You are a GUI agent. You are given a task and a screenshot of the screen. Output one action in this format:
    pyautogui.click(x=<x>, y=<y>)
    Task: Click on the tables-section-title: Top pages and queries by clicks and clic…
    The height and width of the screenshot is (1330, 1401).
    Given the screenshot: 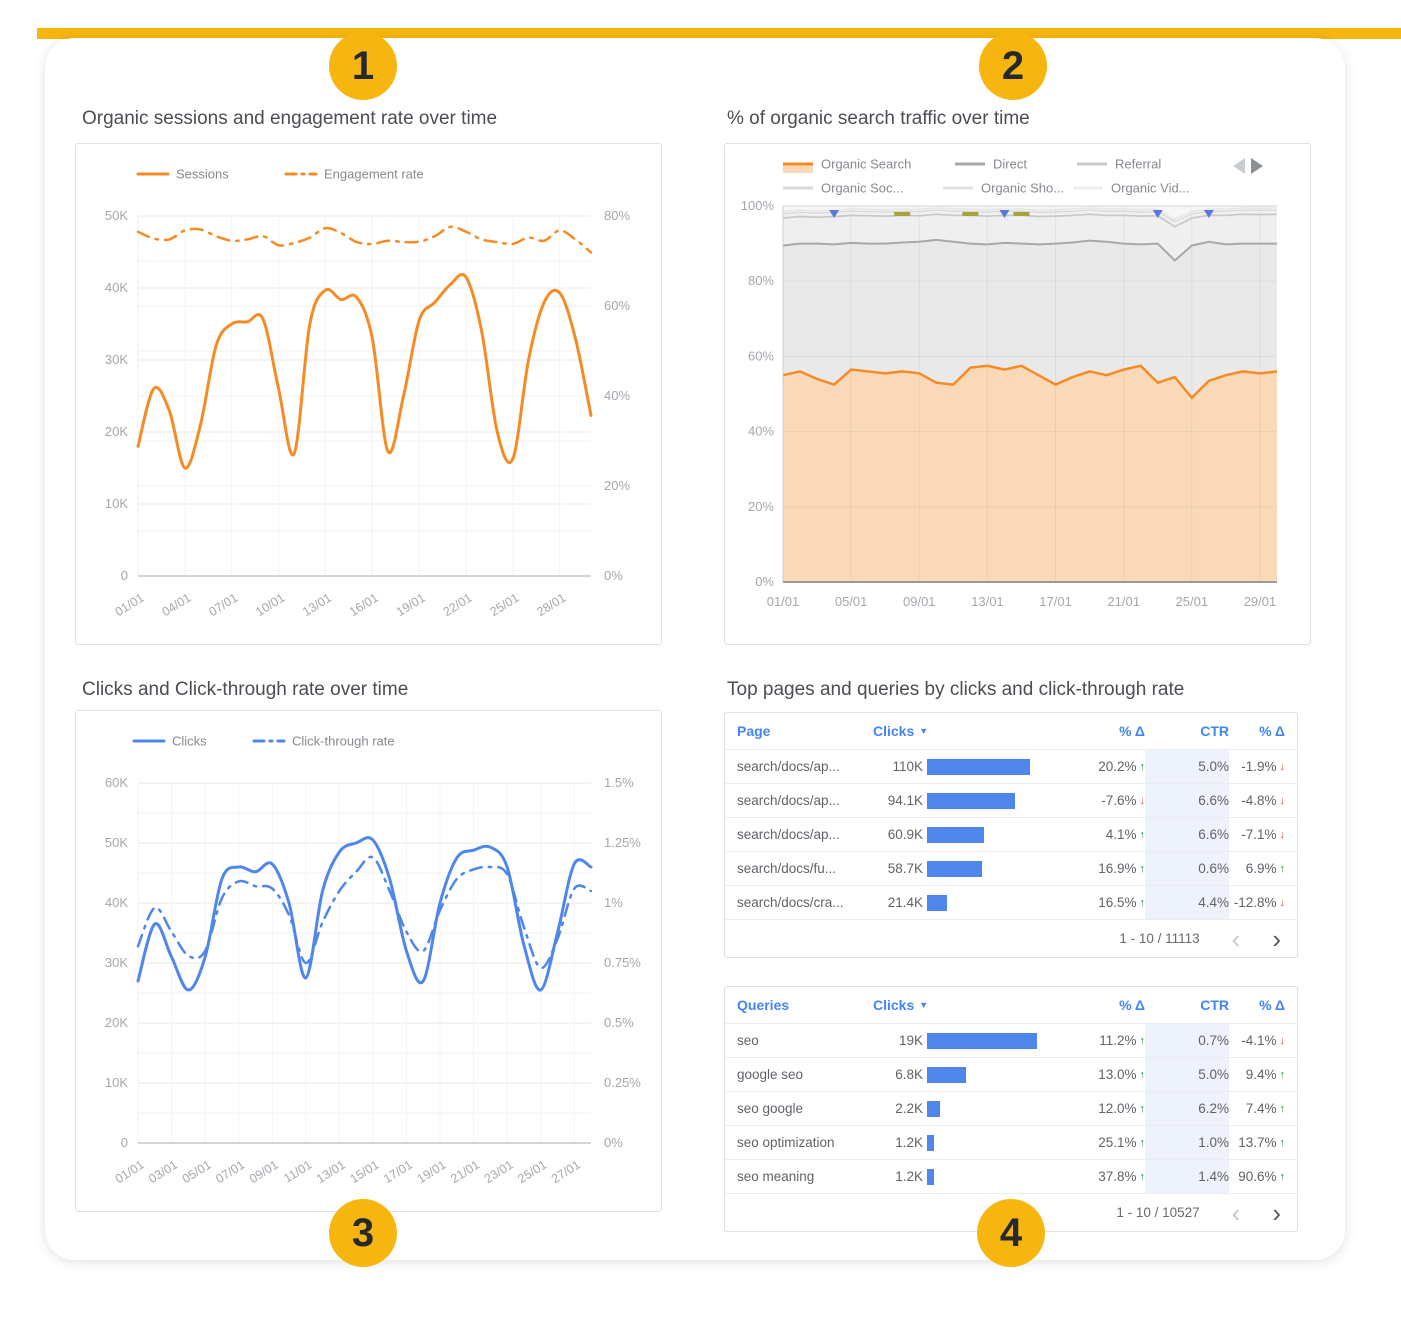 What is the action you would take?
    pyautogui.click(x=956, y=689)
    